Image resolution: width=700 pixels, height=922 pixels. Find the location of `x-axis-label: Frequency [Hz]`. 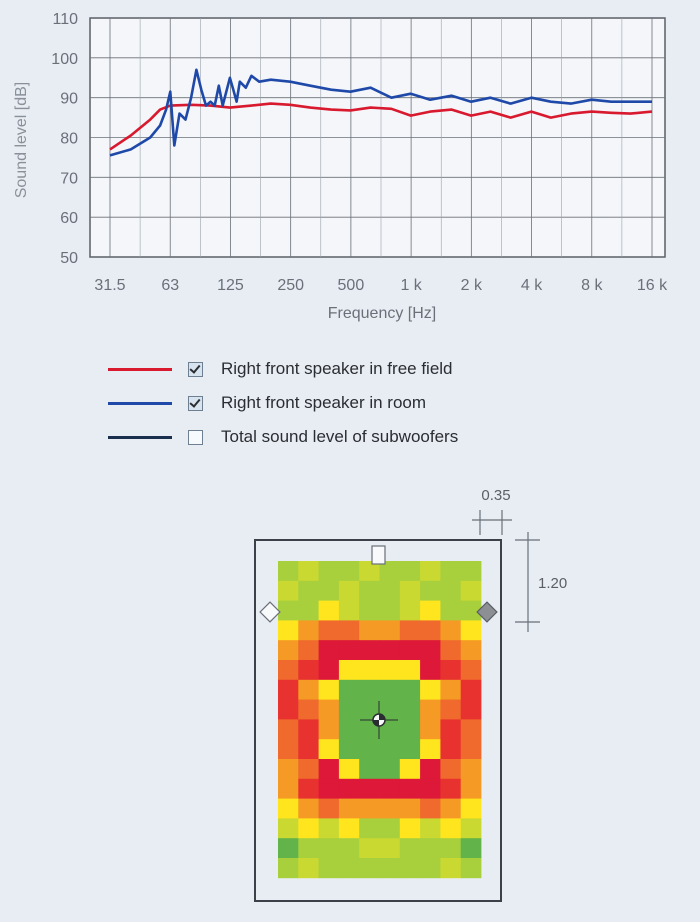

x-axis-label: Frequency [Hz] is located at coordinates (382, 313).